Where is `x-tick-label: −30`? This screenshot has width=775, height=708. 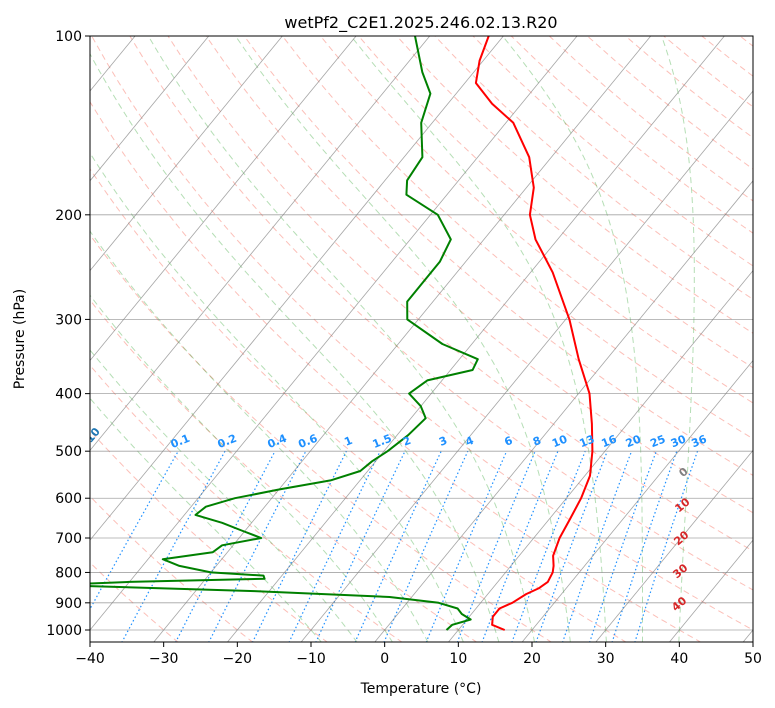
x-tick-label: −30 is located at coordinates (164, 659).